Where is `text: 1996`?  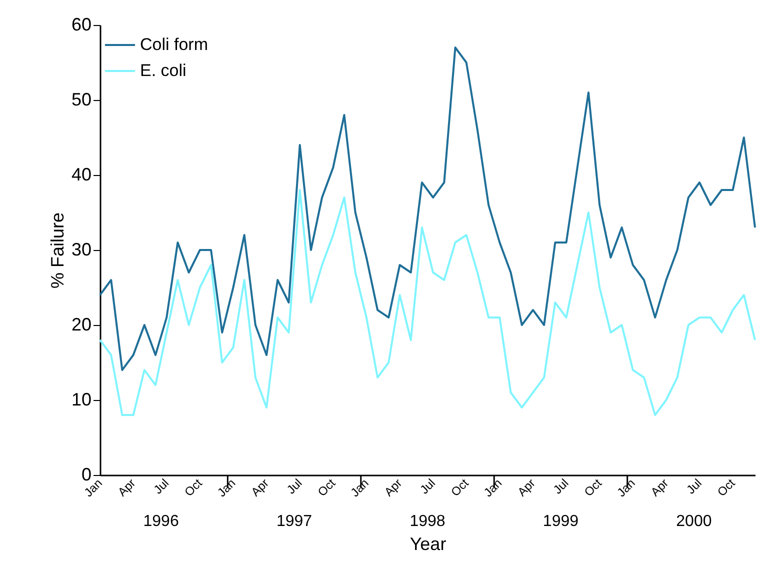
text: 1996 is located at coordinates (161, 521).